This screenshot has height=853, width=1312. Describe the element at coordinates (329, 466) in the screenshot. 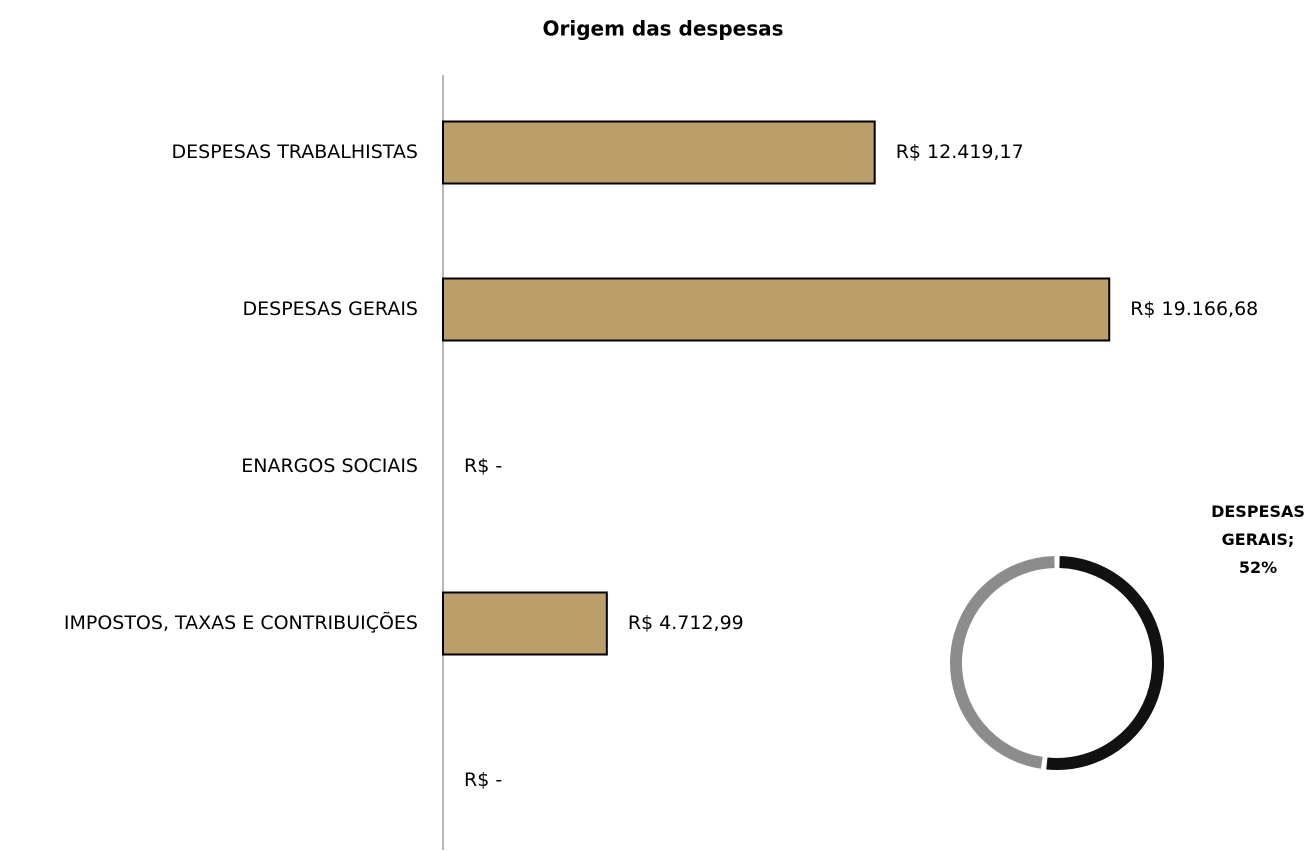

I see `category-label: ENARGOS SOCIAIS` at that location.